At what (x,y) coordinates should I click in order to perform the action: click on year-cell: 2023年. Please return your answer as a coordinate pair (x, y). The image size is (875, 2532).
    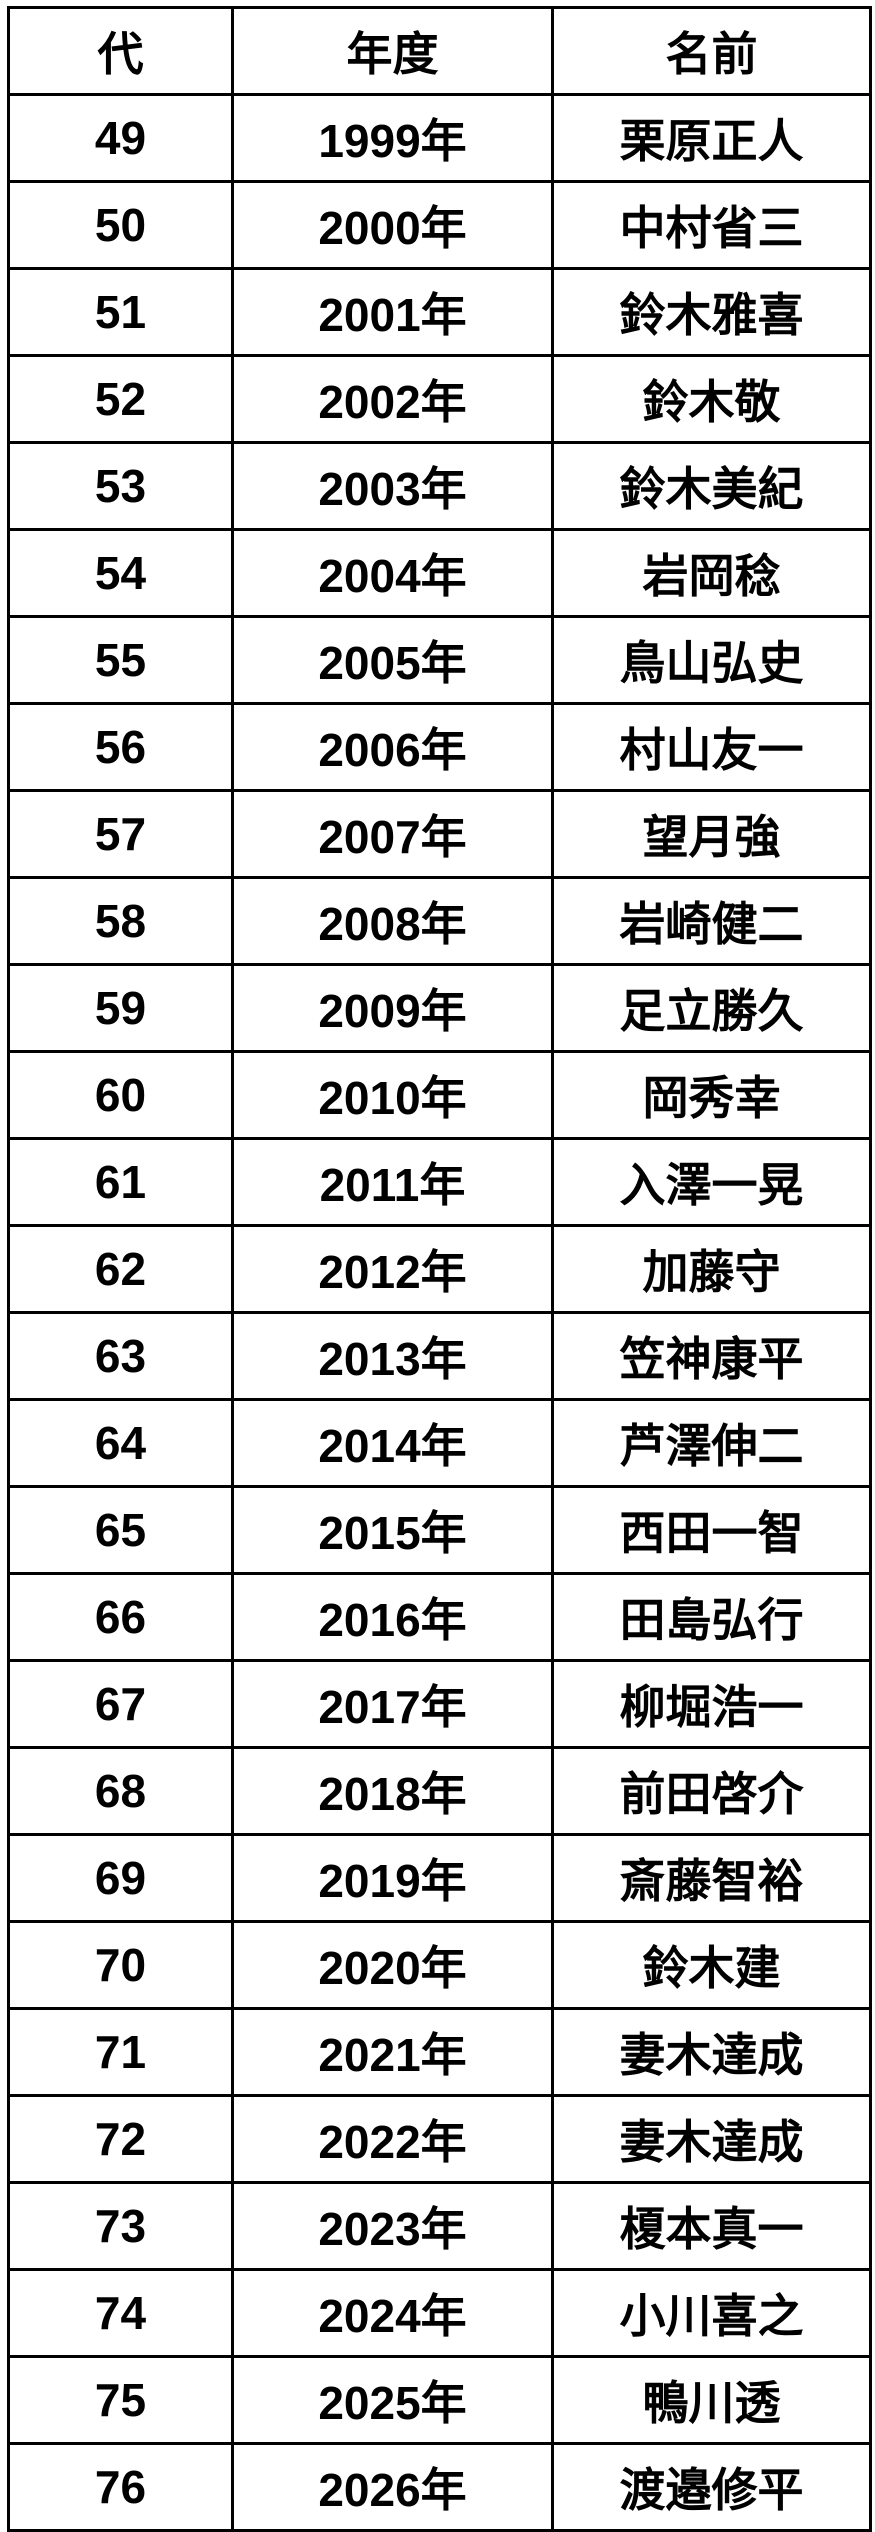
    Looking at the image, I should click on (392, 2226).